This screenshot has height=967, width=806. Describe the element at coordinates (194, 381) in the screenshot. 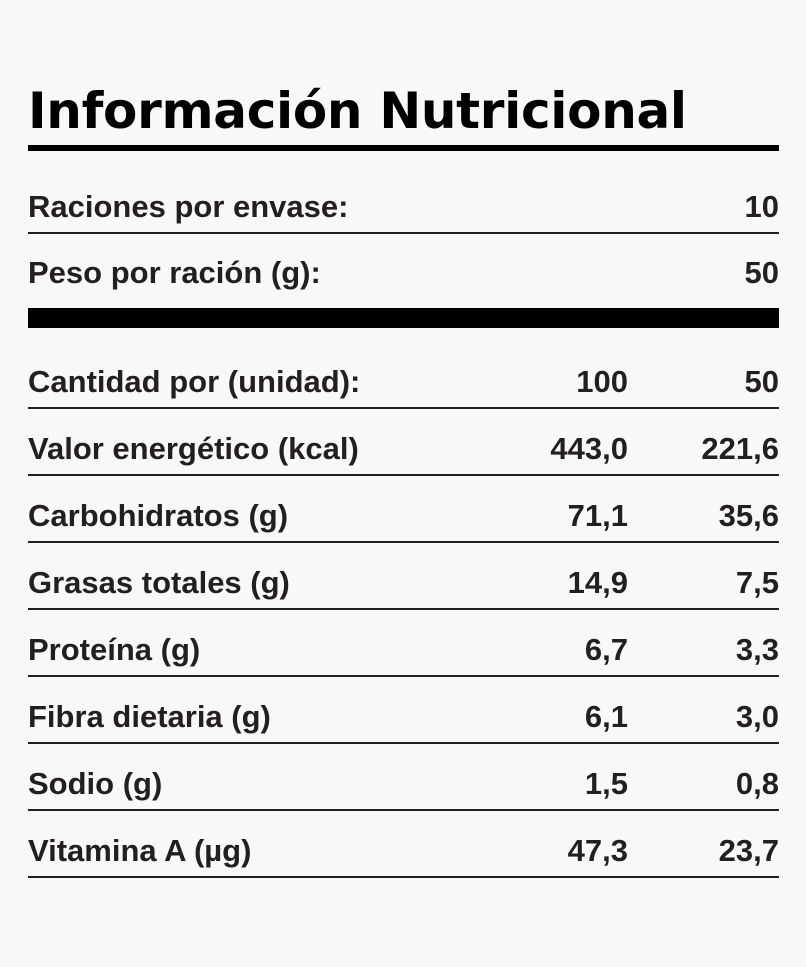

I see `amount-header-label: Cantidad por (unidad):` at that location.